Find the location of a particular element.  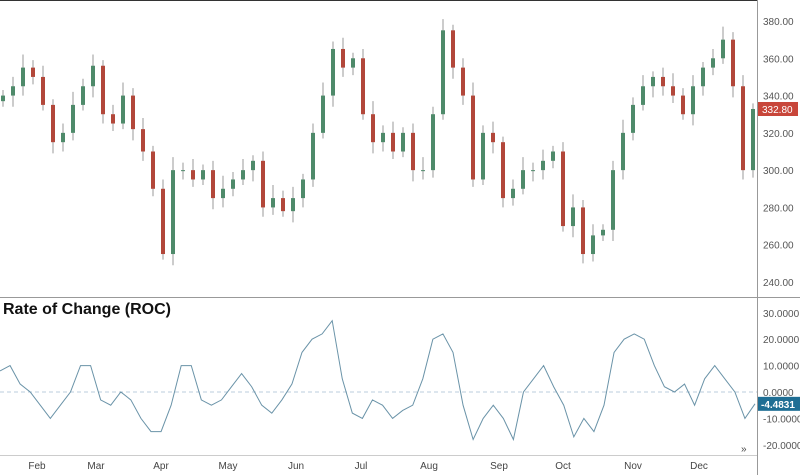

price-tick-label: 300.00 is located at coordinates (778, 171).